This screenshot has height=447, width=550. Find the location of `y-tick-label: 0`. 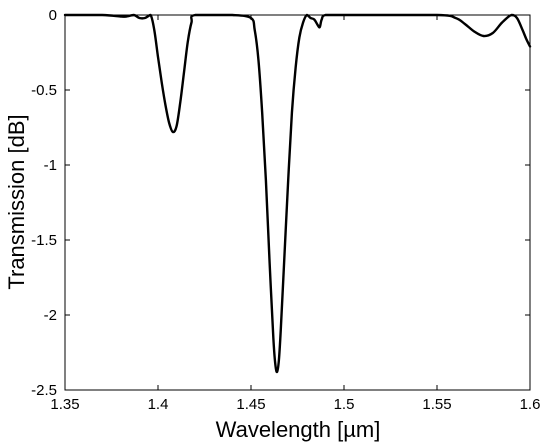

y-tick-label: 0 is located at coordinates (53, 15).